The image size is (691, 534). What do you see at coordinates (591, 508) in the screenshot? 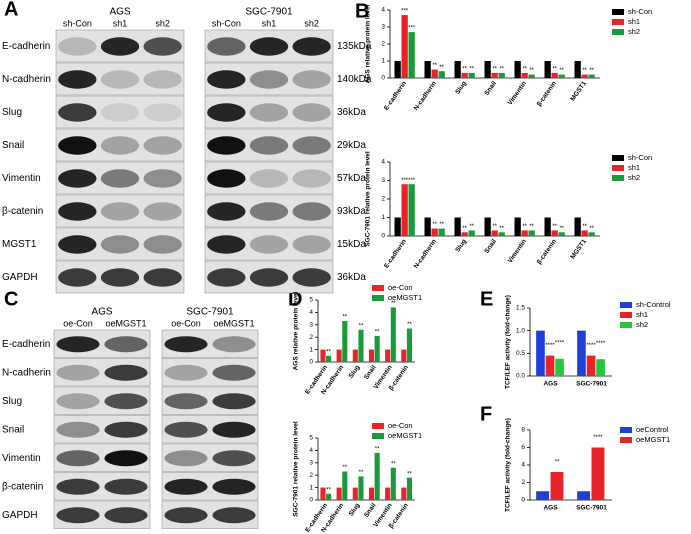
I see `x-tick-label: SGC-7901` at bounding box center [591, 508].